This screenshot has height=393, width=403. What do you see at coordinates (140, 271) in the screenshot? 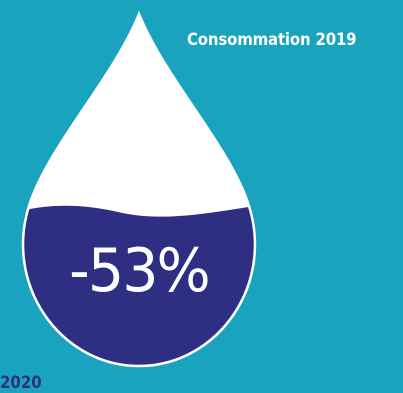
I see `reduction-percent: -53%` at bounding box center [140, 271].